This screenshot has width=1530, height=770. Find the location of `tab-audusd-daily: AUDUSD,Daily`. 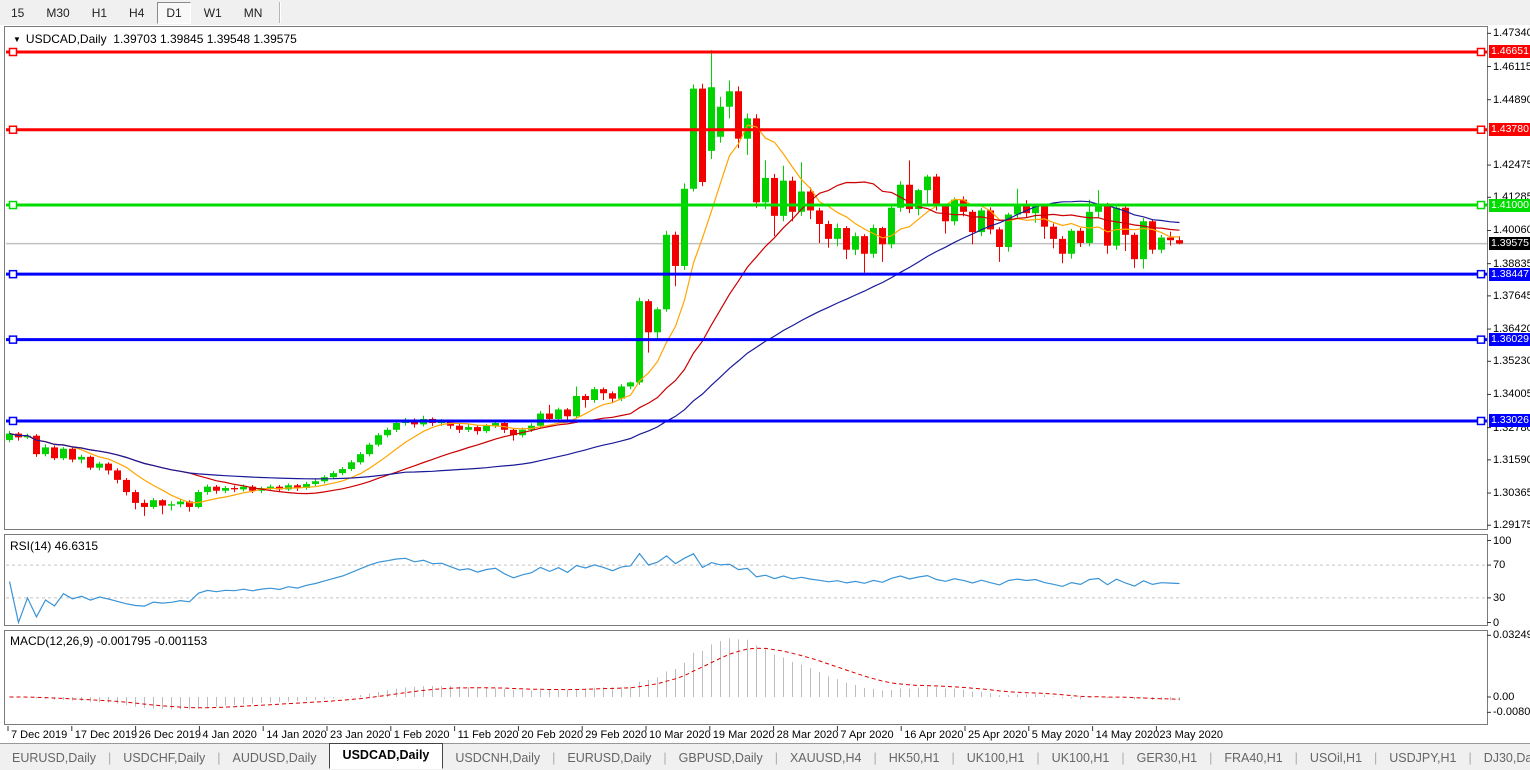

tab-audusd-daily: AUDUSD,Daily is located at coordinates (274, 757).